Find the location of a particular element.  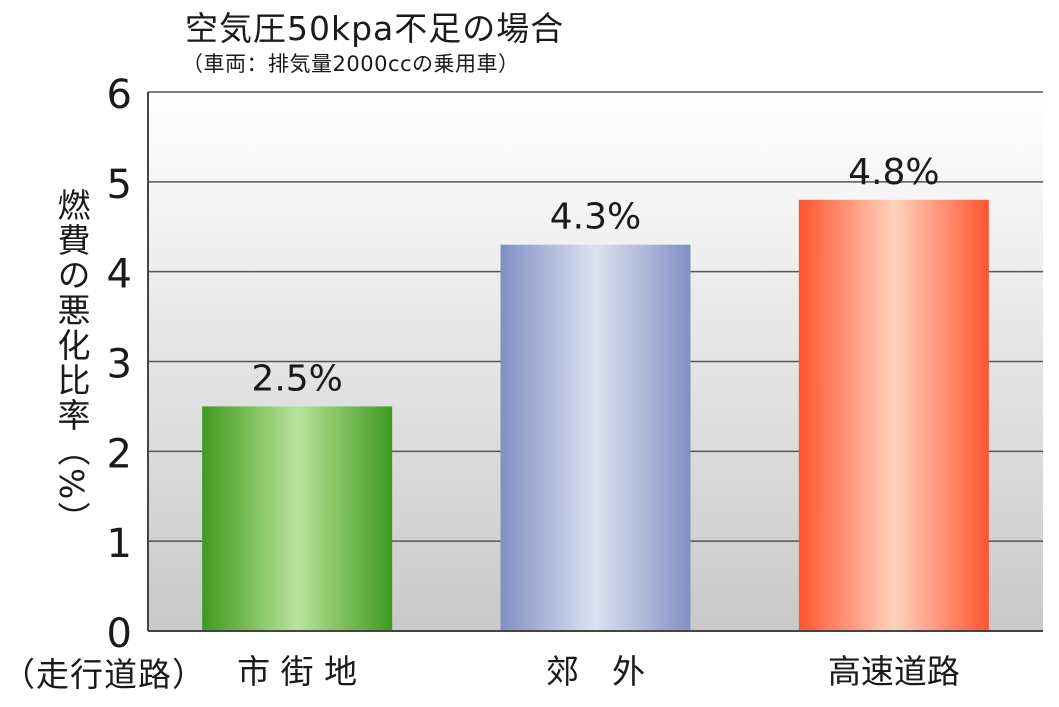

data-label: 4.8% is located at coordinates (893, 172).